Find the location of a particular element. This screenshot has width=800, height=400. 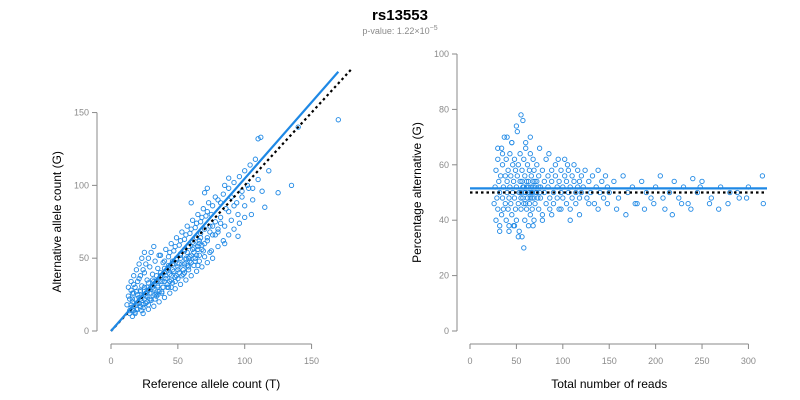

left-x-tick-label: 150 is located at coordinates (311, 361).